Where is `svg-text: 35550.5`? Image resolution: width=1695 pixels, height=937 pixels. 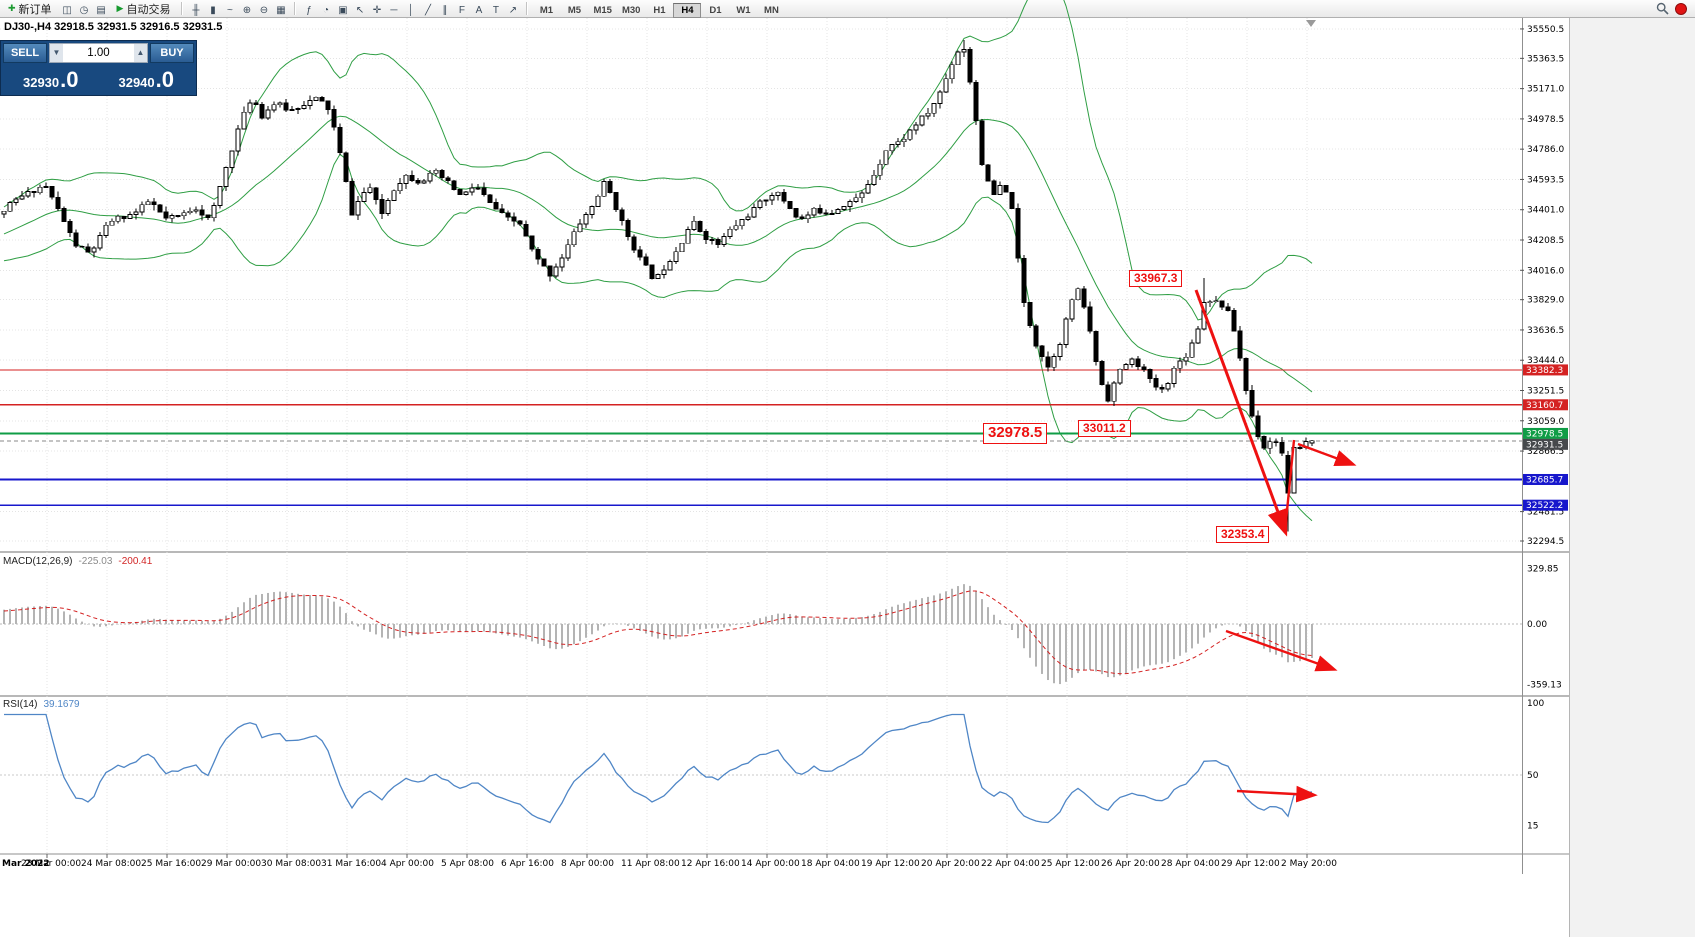 svg-text: 35550.5 is located at coordinates (1545, 30).